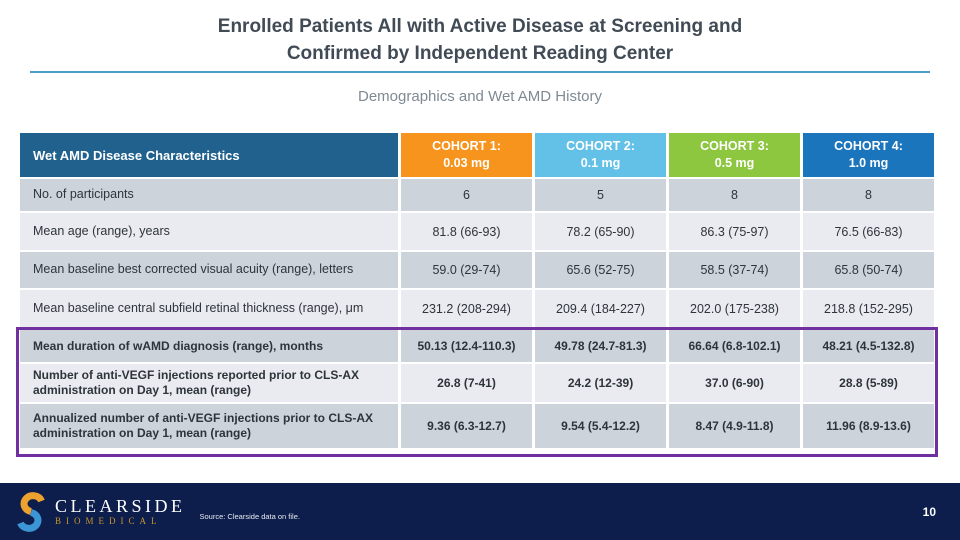 The width and height of the screenshot is (960, 540). I want to click on slide-title-line2: Confirmed by Independent Reading Center, so click(480, 53).